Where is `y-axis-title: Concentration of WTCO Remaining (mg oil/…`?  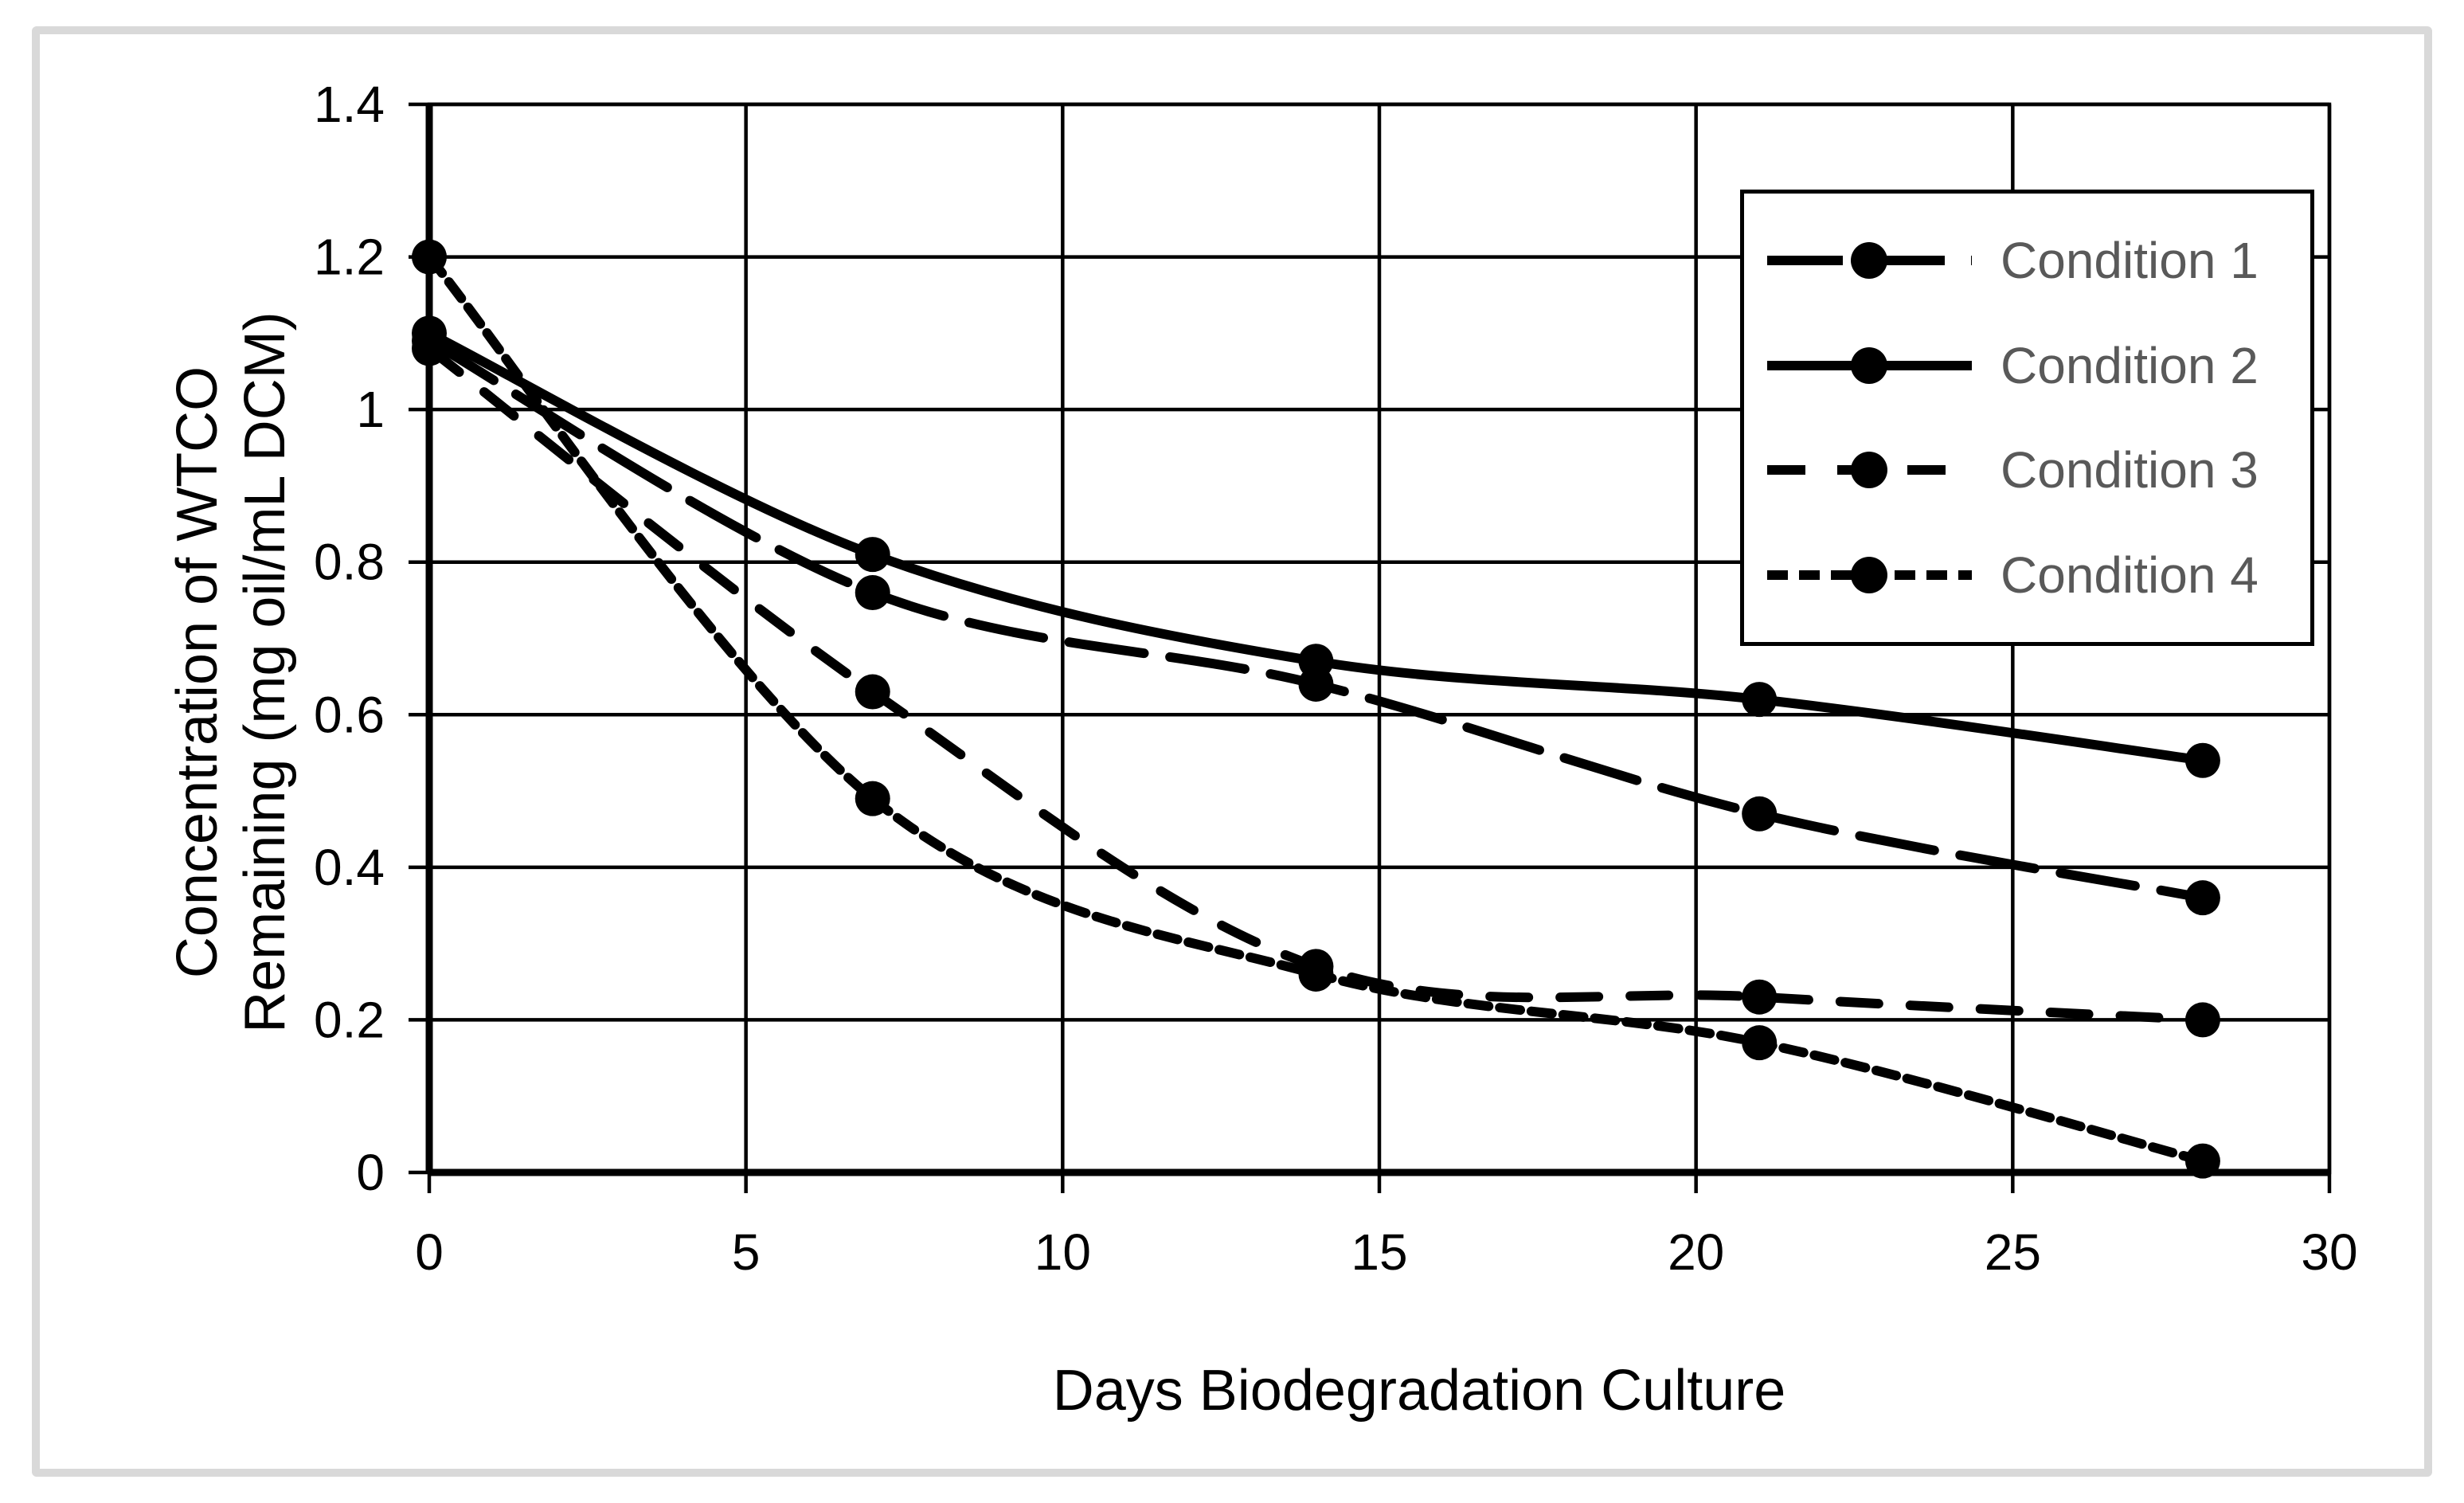 y-axis-title: Concentration of WTCO Remaining (mg oil/… is located at coordinates (235, 673).